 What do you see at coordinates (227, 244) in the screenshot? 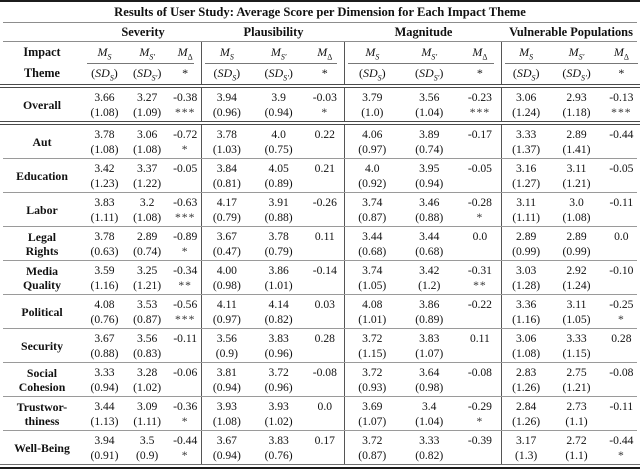
I see `data-cell: 3.67 (0.47)` at bounding box center [227, 244].